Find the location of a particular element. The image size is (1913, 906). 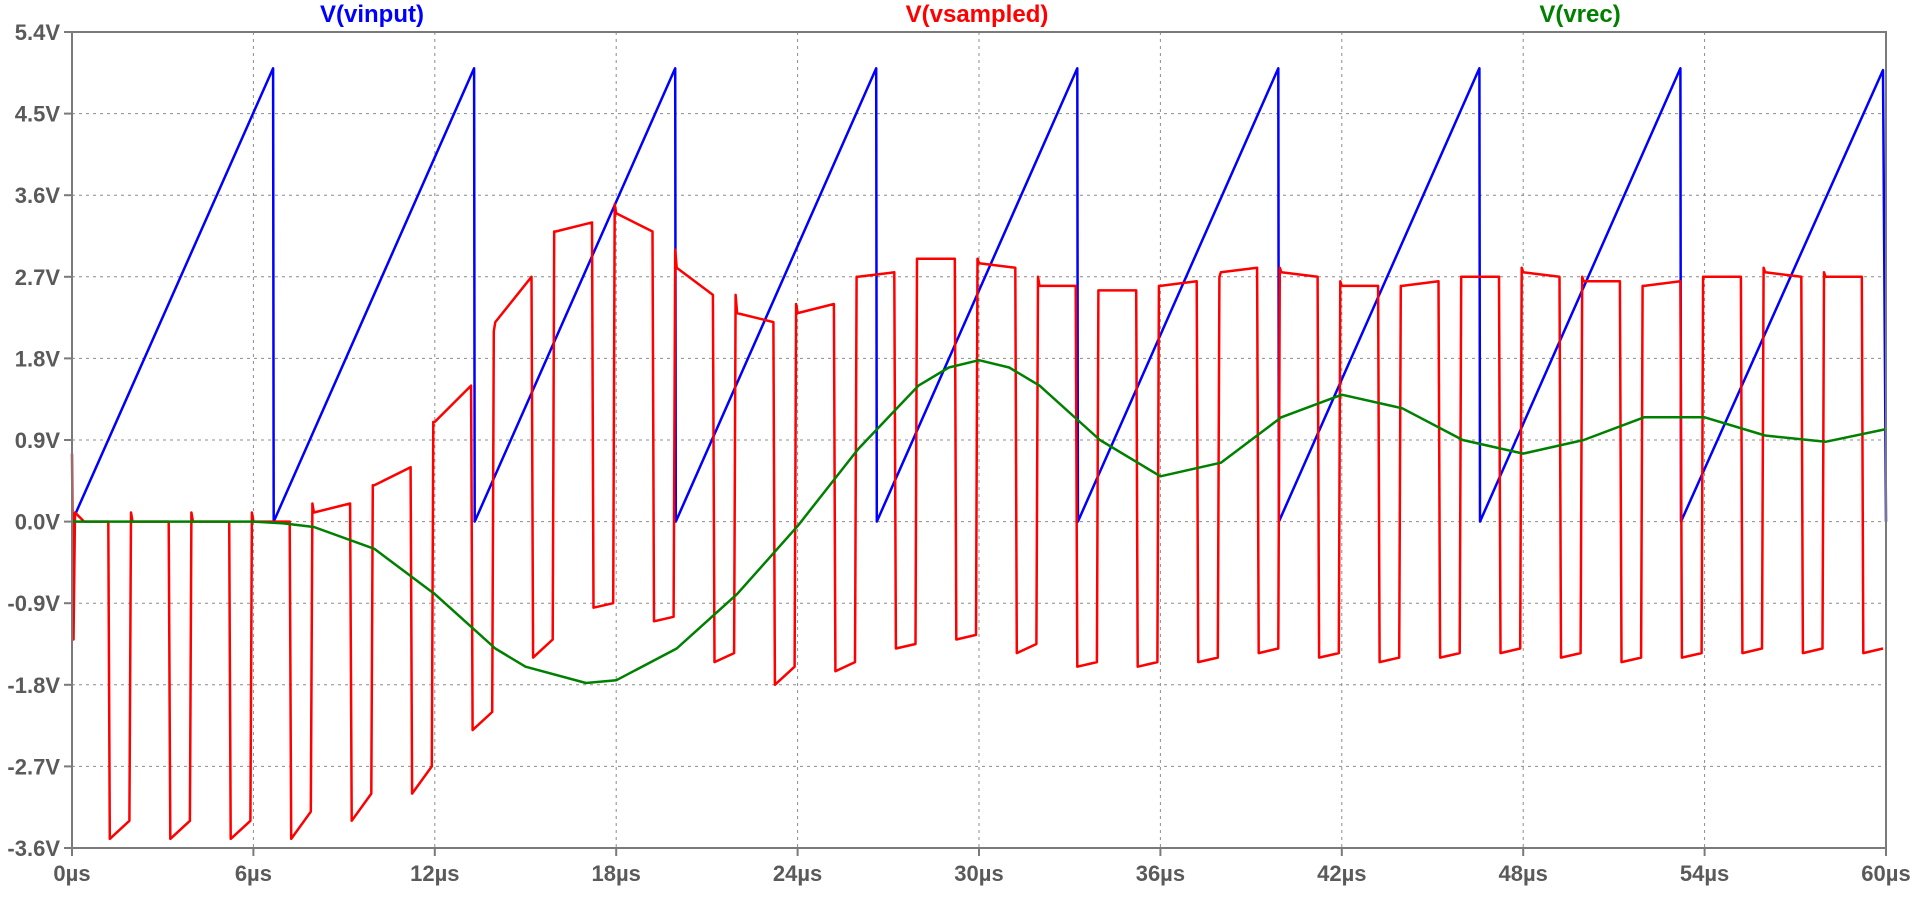

y-tick-label: -3.6V is located at coordinates (33, 848).